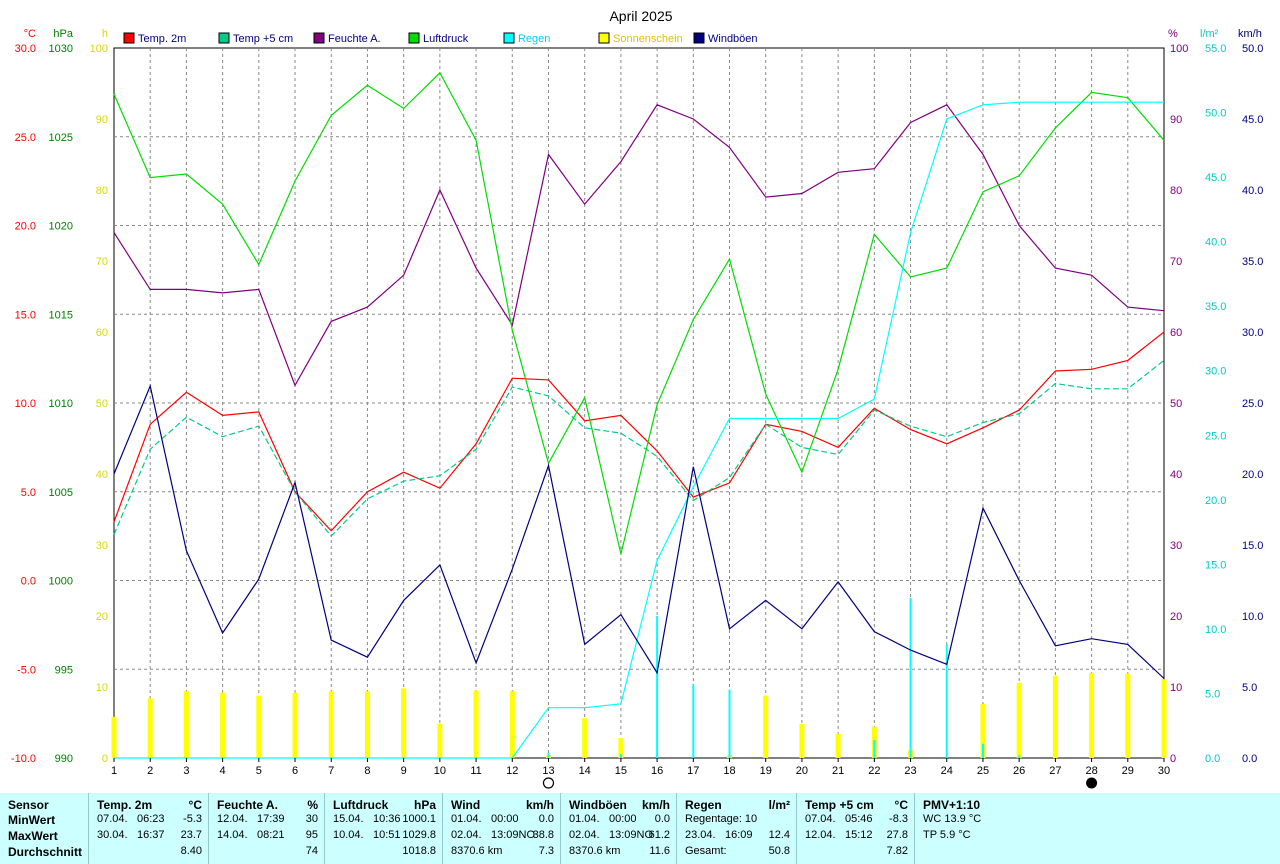  What do you see at coordinates (476, 851) in the screenshot?
I see `summary-cell-date: 8370.6 km` at bounding box center [476, 851].